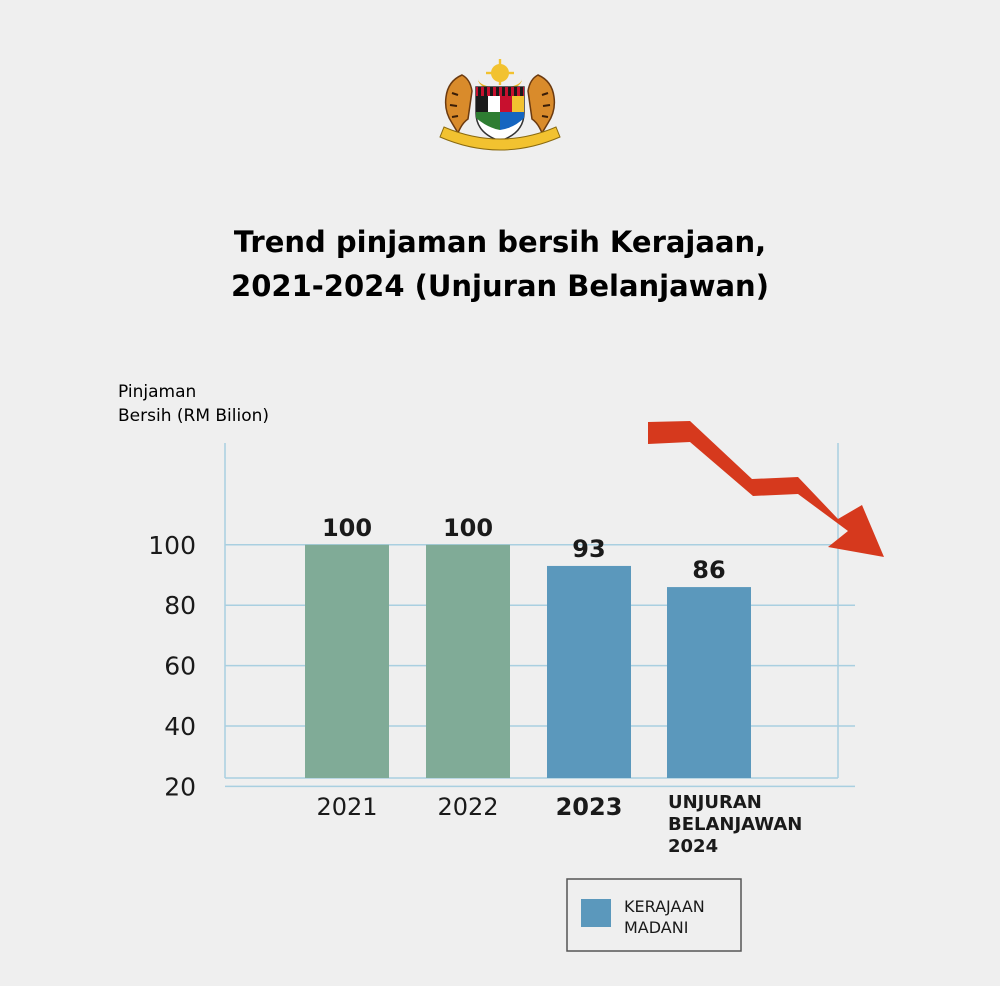 This screenshot has width=1000, height=986. Describe the element at coordinates (709, 682) in the screenshot. I see `bar-unjuran-belanjawan-2024` at that location.